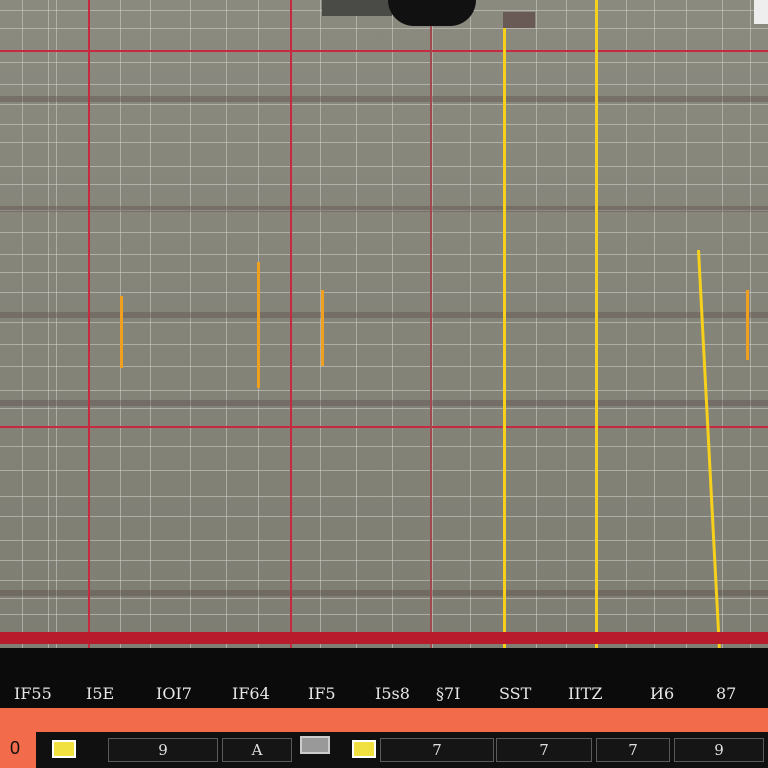 Image resolution: width=768 pixels, height=768 pixels. I want to click on ruler-label: IITZ, so click(585, 693).